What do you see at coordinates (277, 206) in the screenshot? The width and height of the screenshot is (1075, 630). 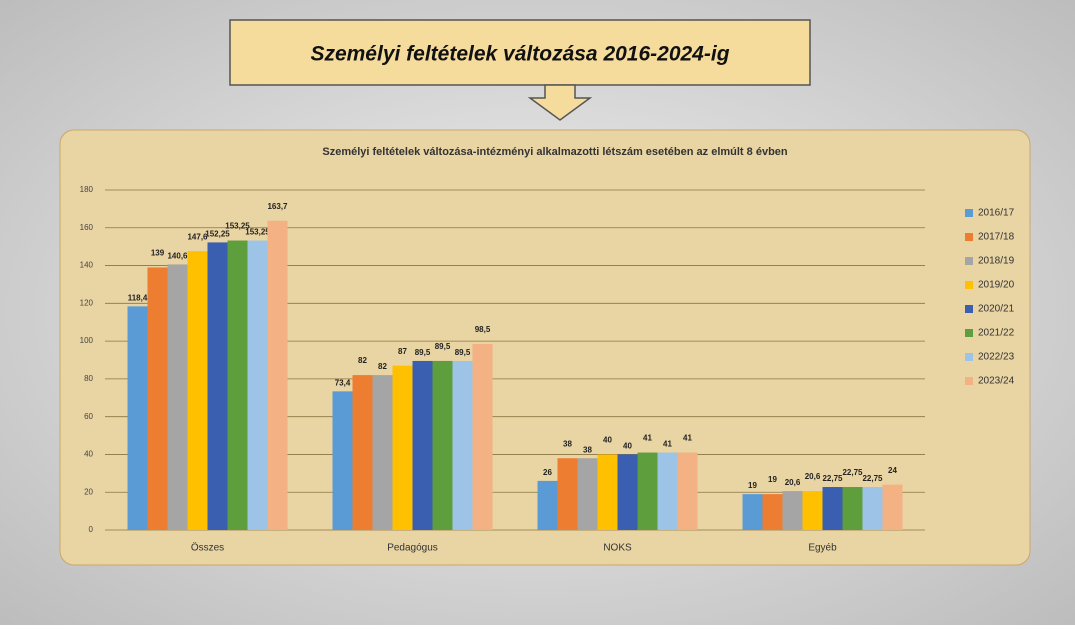 I see `data-label: 163,7` at bounding box center [277, 206].